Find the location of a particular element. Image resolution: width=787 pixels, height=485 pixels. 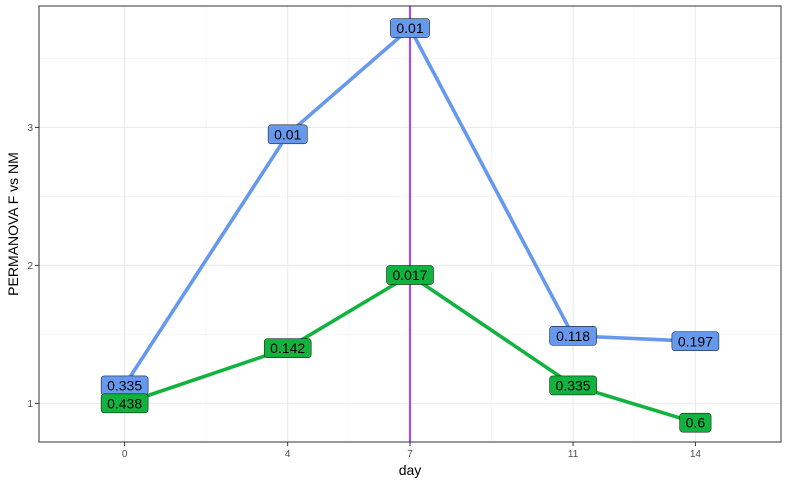

x-tick-label: 4 is located at coordinates (288, 454).